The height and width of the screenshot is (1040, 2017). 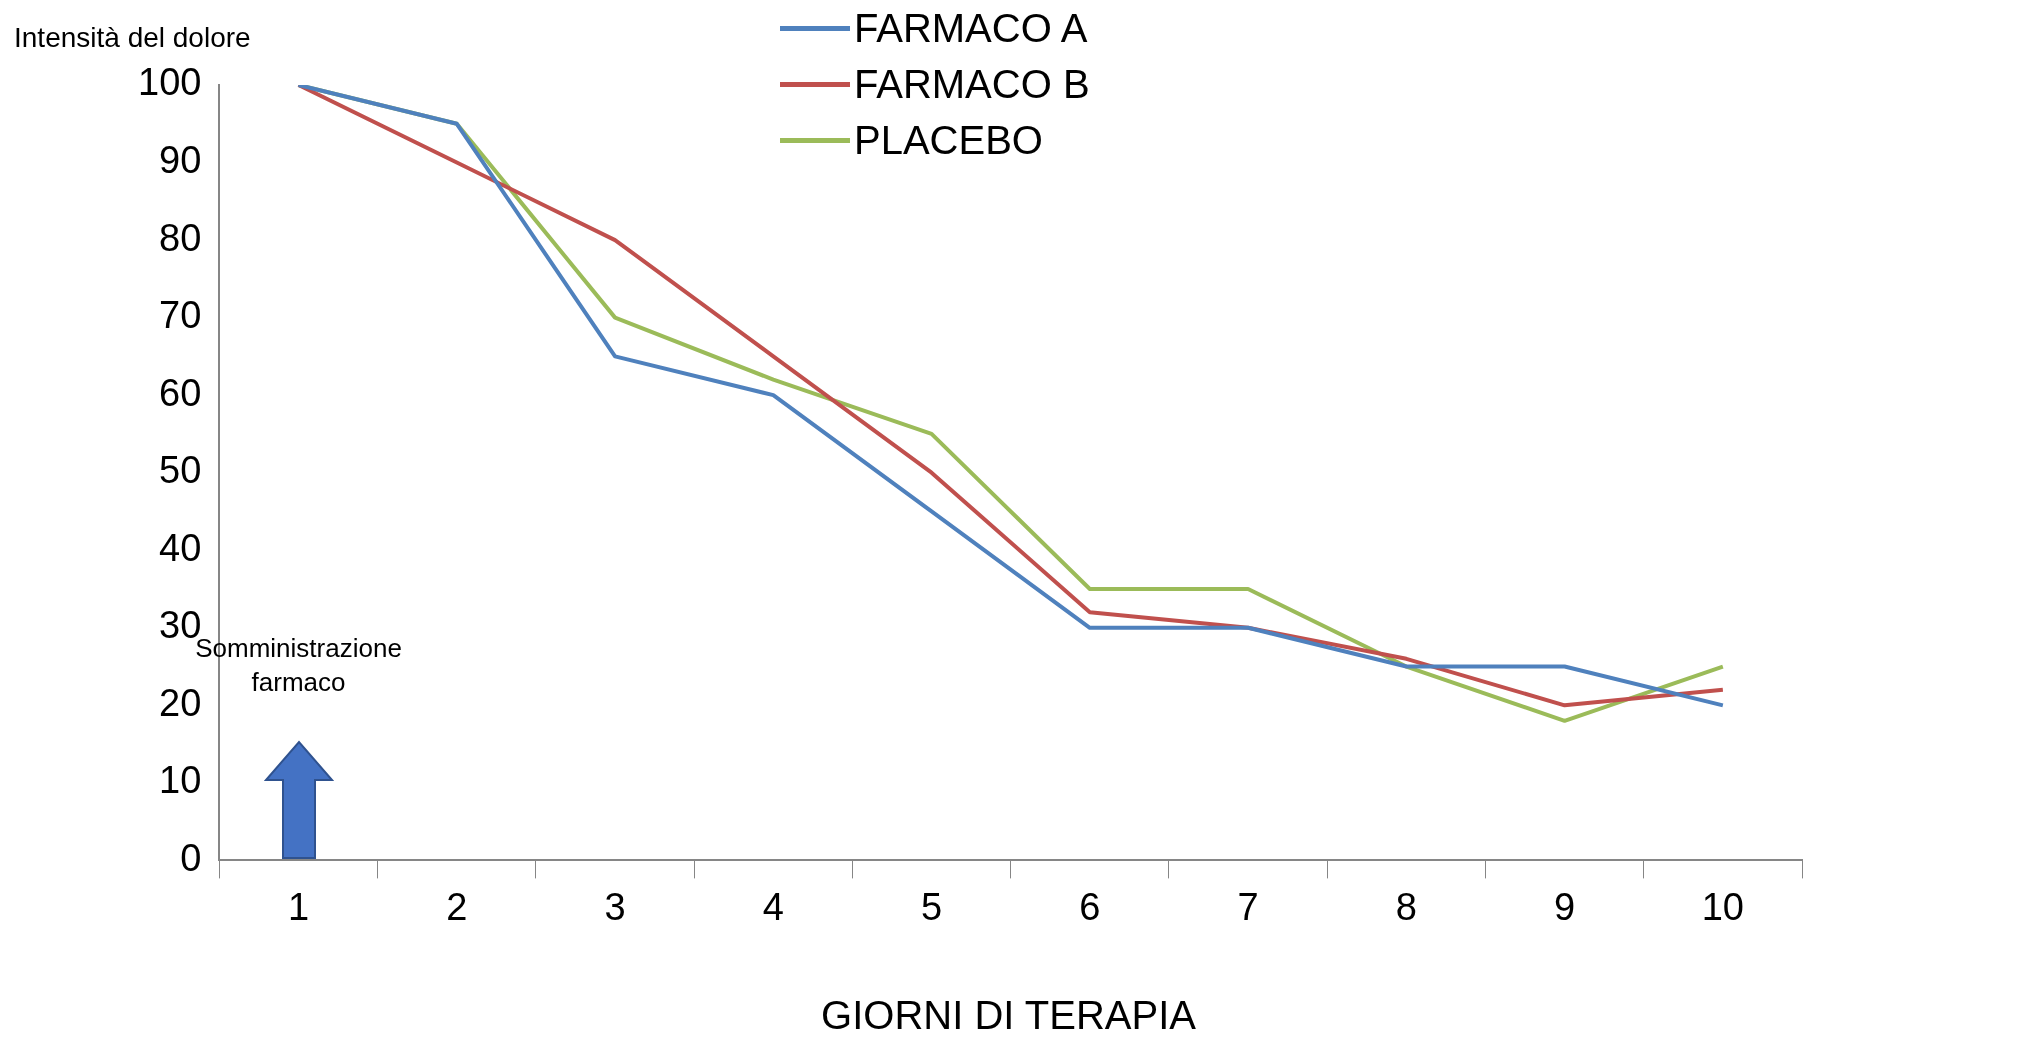 What do you see at coordinates (180, 780) in the screenshot?
I see `y-tick-label: 10` at bounding box center [180, 780].